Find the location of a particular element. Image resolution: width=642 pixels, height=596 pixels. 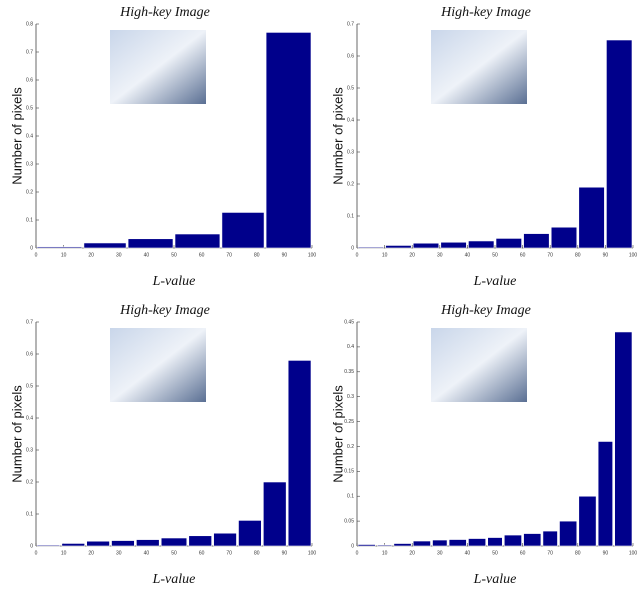

y-tick-label: 0.05 is located at coordinates (349, 521).